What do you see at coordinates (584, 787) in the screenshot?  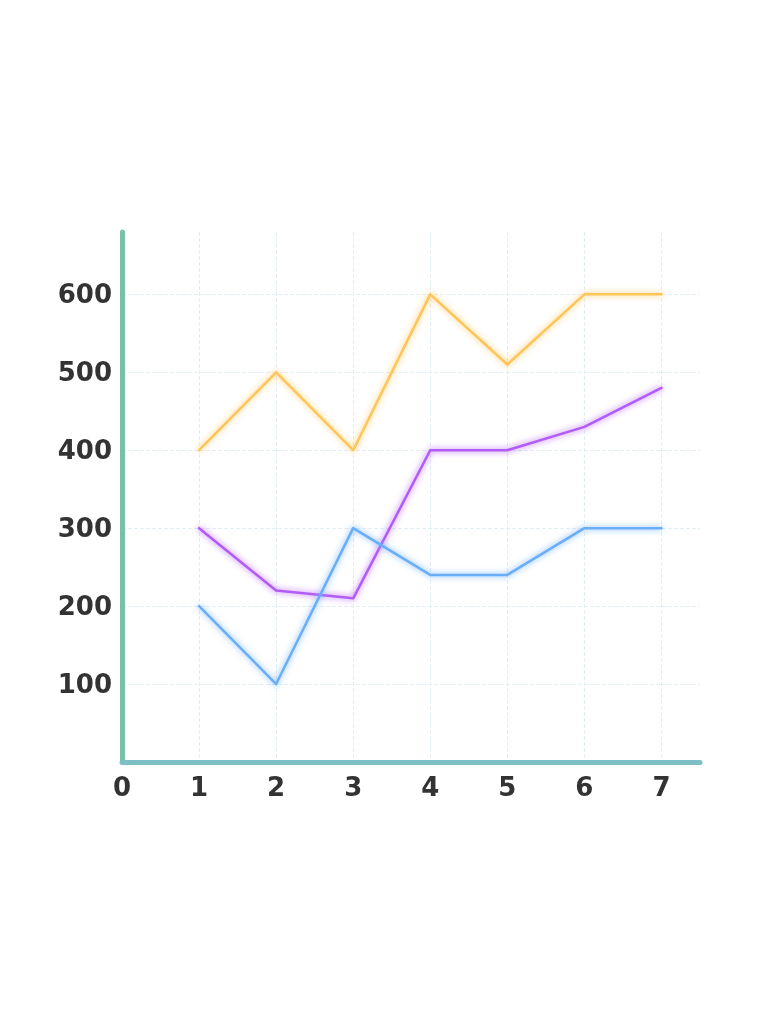 I see `x-tick-label: 6` at bounding box center [584, 787].